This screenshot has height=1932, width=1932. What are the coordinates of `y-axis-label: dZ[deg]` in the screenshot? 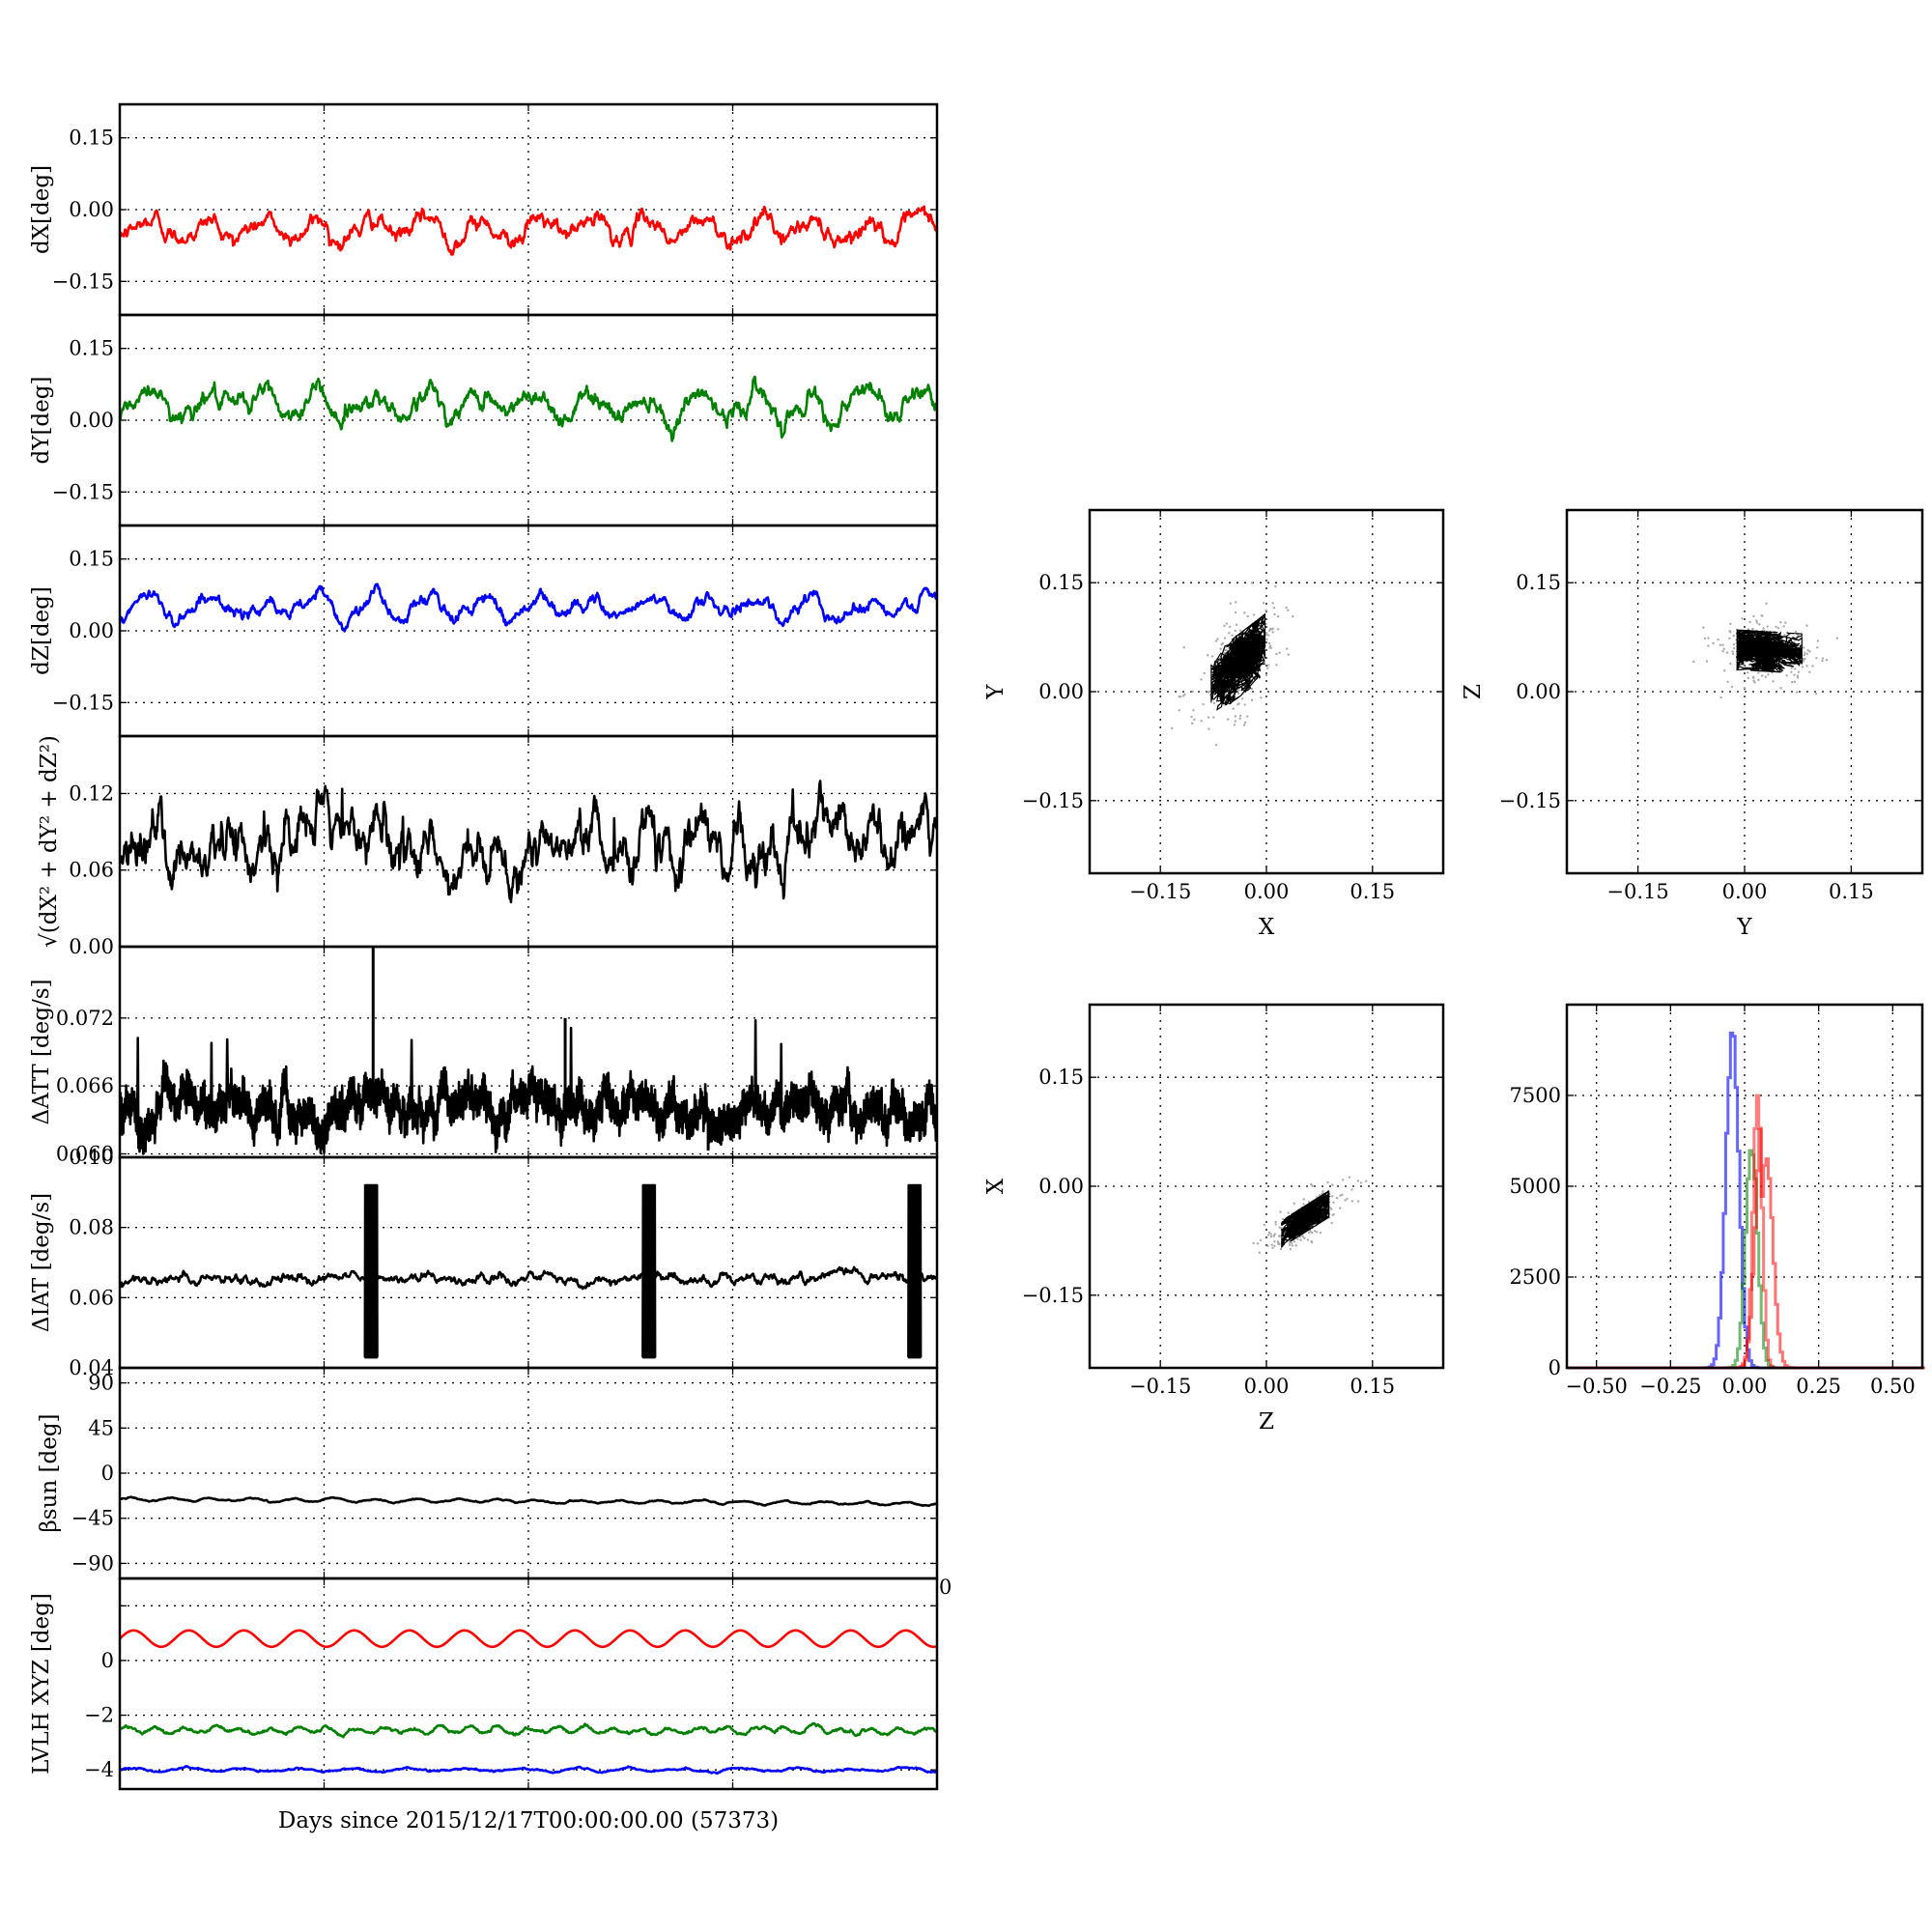 It's located at (41, 630).